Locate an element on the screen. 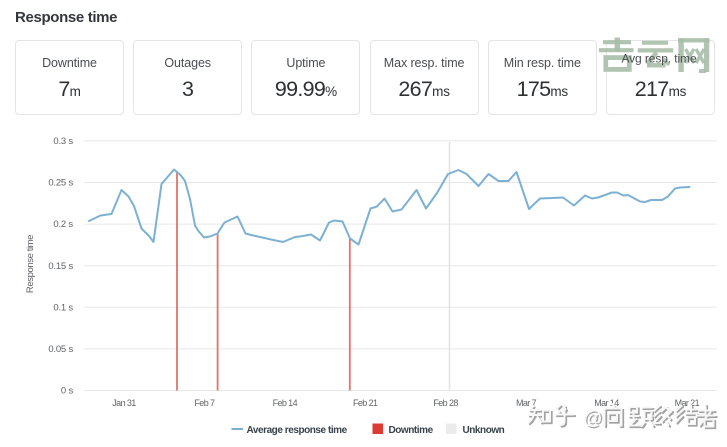  svg-text: Avg resp. time is located at coordinates (659, 59).